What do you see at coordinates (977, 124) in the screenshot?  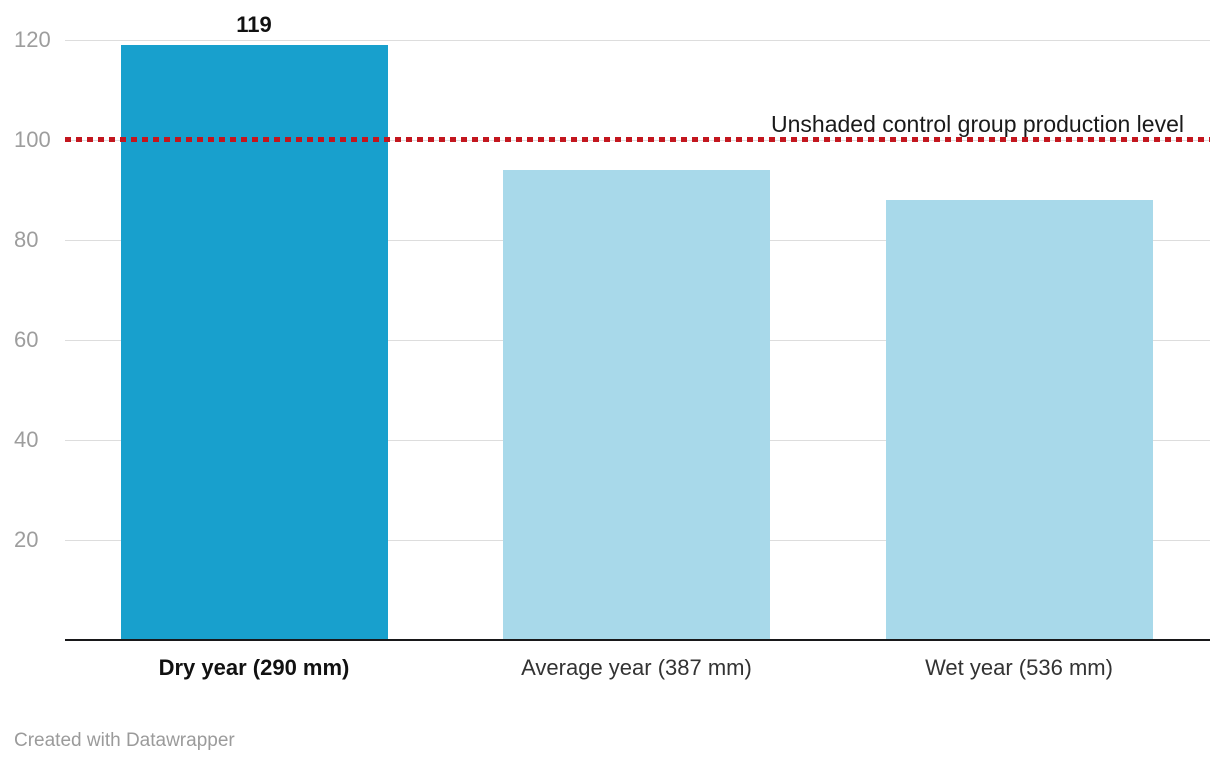 I see `reference-line-label: Unshaded control group production level` at bounding box center [977, 124].